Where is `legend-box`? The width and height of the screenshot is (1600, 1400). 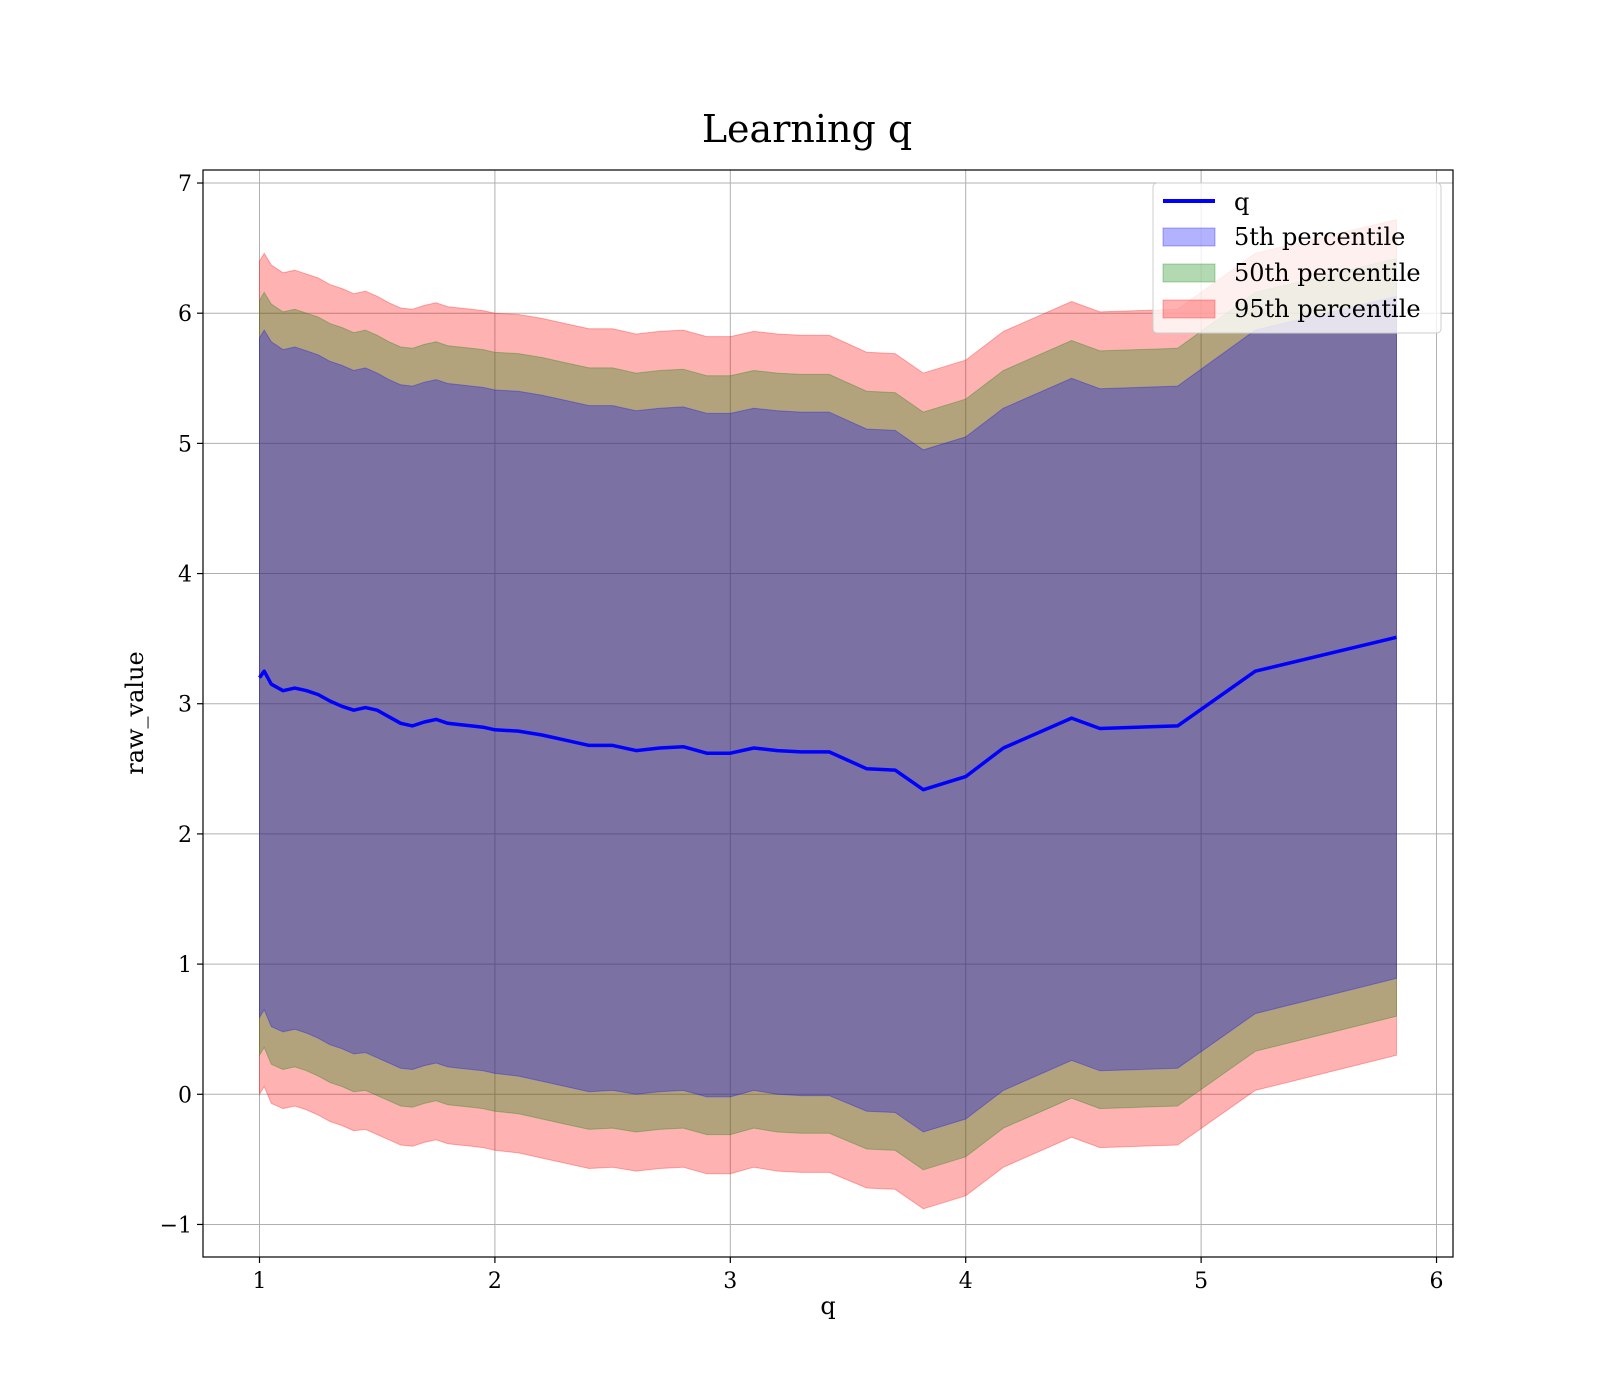
legend-box is located at coordinates (1297, 258).